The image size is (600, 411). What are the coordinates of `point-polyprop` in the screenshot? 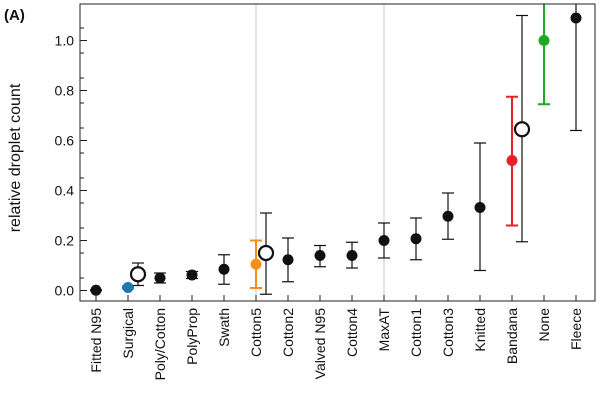 It's located at (192, 275).